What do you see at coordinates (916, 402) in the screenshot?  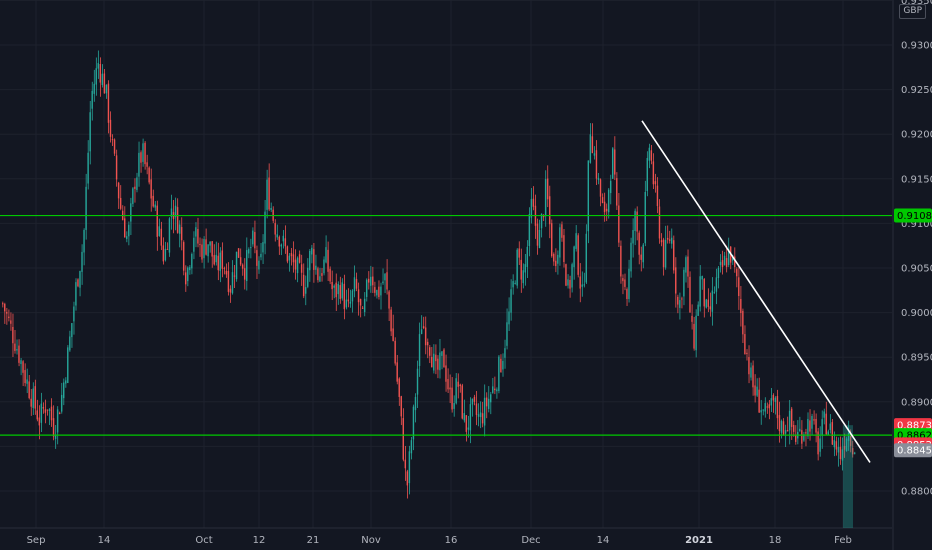 I see `y-tick-label: 0.89000` at bounding box center [916, 402].